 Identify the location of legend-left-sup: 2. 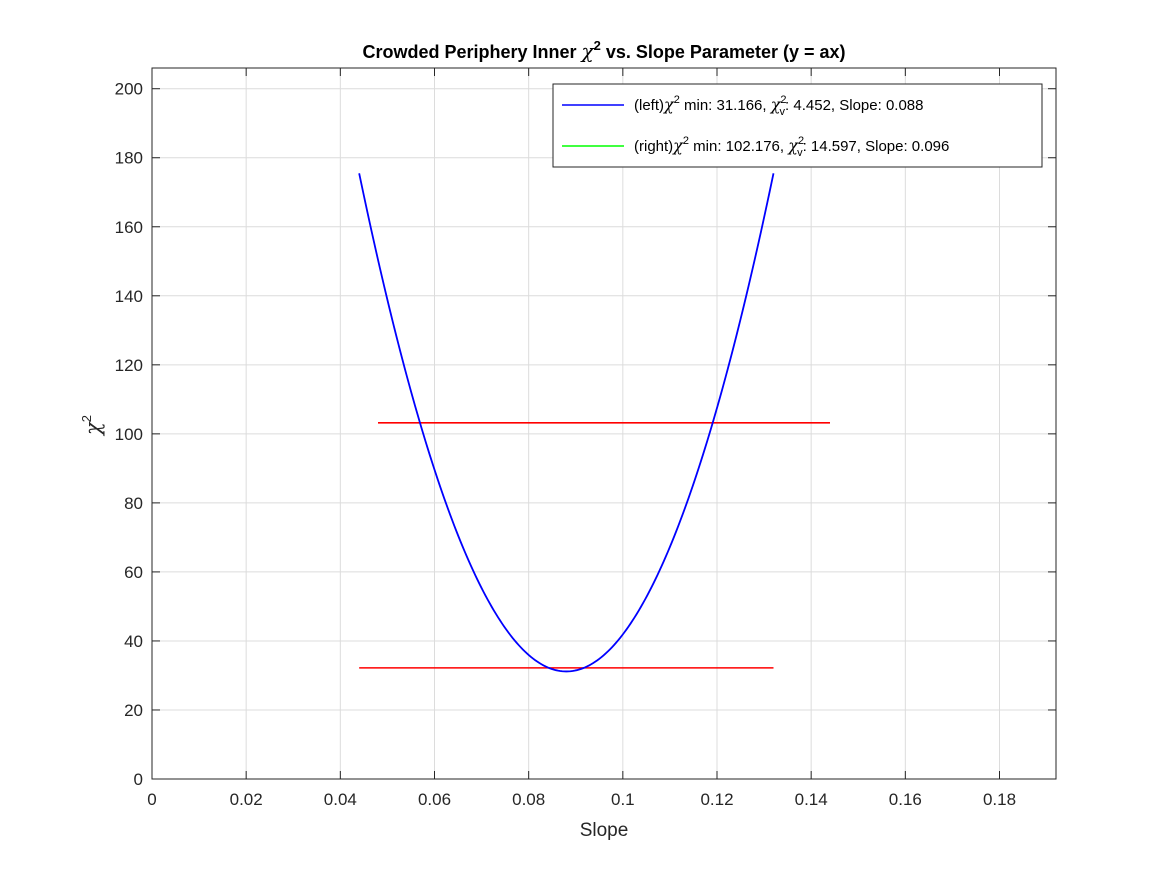
(677, 100).